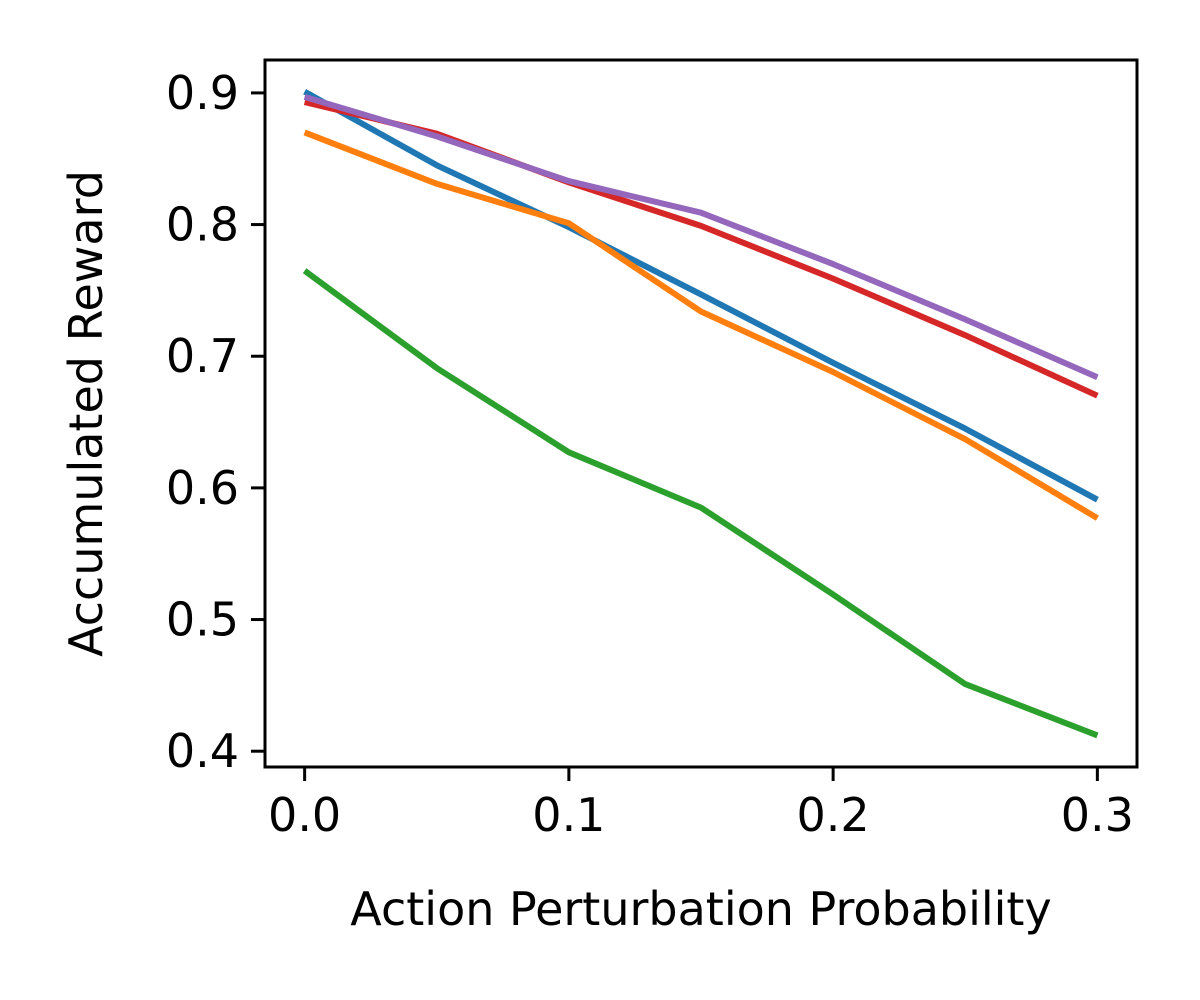 The image size is (1200, 1000). What do you see at coordinates (202, 93) in the screenshot?
I see `y-tick-label: 0.9` at bounding box center [202, 93].